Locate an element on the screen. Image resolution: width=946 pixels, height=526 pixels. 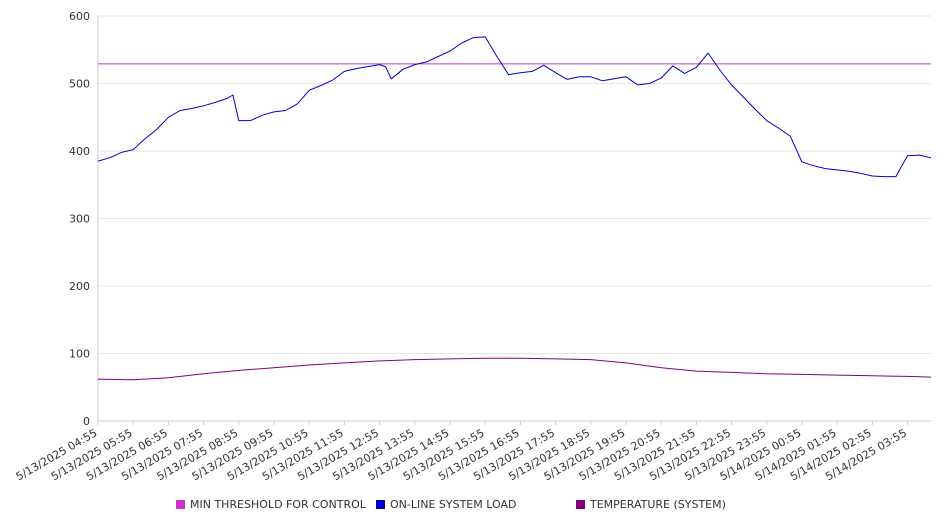
y-tick-label: 100 is located at coordinates (79, 354).